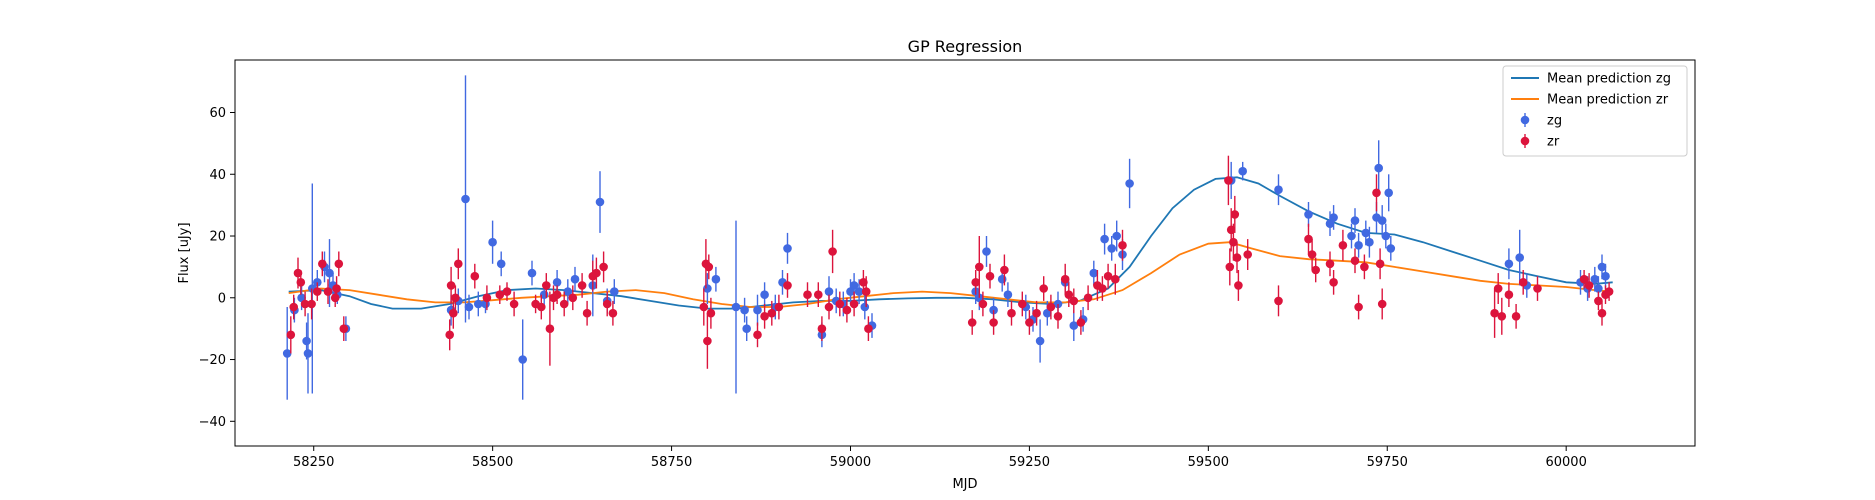 This screenshot has height=500, width=1875. What do you see at coordinates (950, 274) in the screenshot?
I see `line-zr_mean` at bounding box center [950, 274].